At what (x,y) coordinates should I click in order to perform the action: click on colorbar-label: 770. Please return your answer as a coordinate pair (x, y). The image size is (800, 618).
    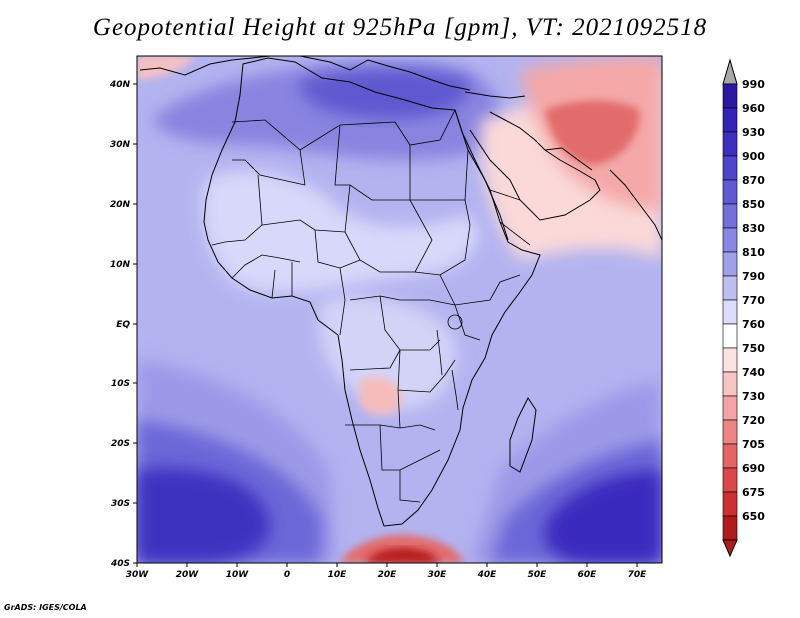
    Looking at the image, I should click on (753, 300).